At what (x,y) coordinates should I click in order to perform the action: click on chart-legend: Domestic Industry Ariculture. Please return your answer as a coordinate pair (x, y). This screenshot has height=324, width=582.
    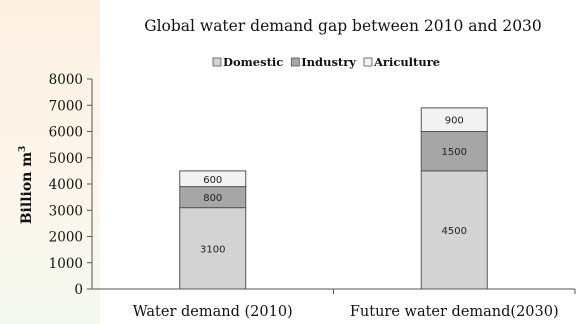
    Looking at the image, I should click on (326, 62).